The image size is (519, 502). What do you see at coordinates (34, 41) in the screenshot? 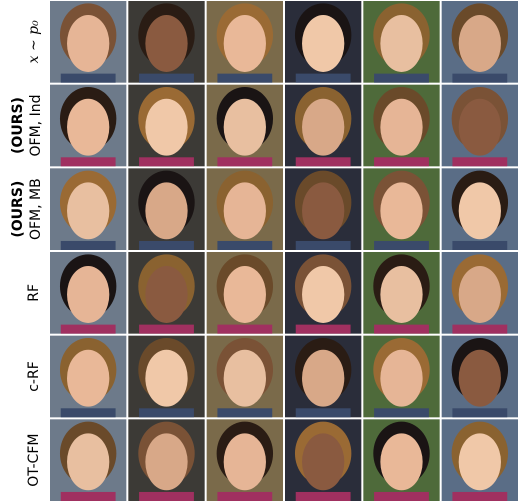
I see `row-label: x ∼ p₀` at bounding box center [34, 41].